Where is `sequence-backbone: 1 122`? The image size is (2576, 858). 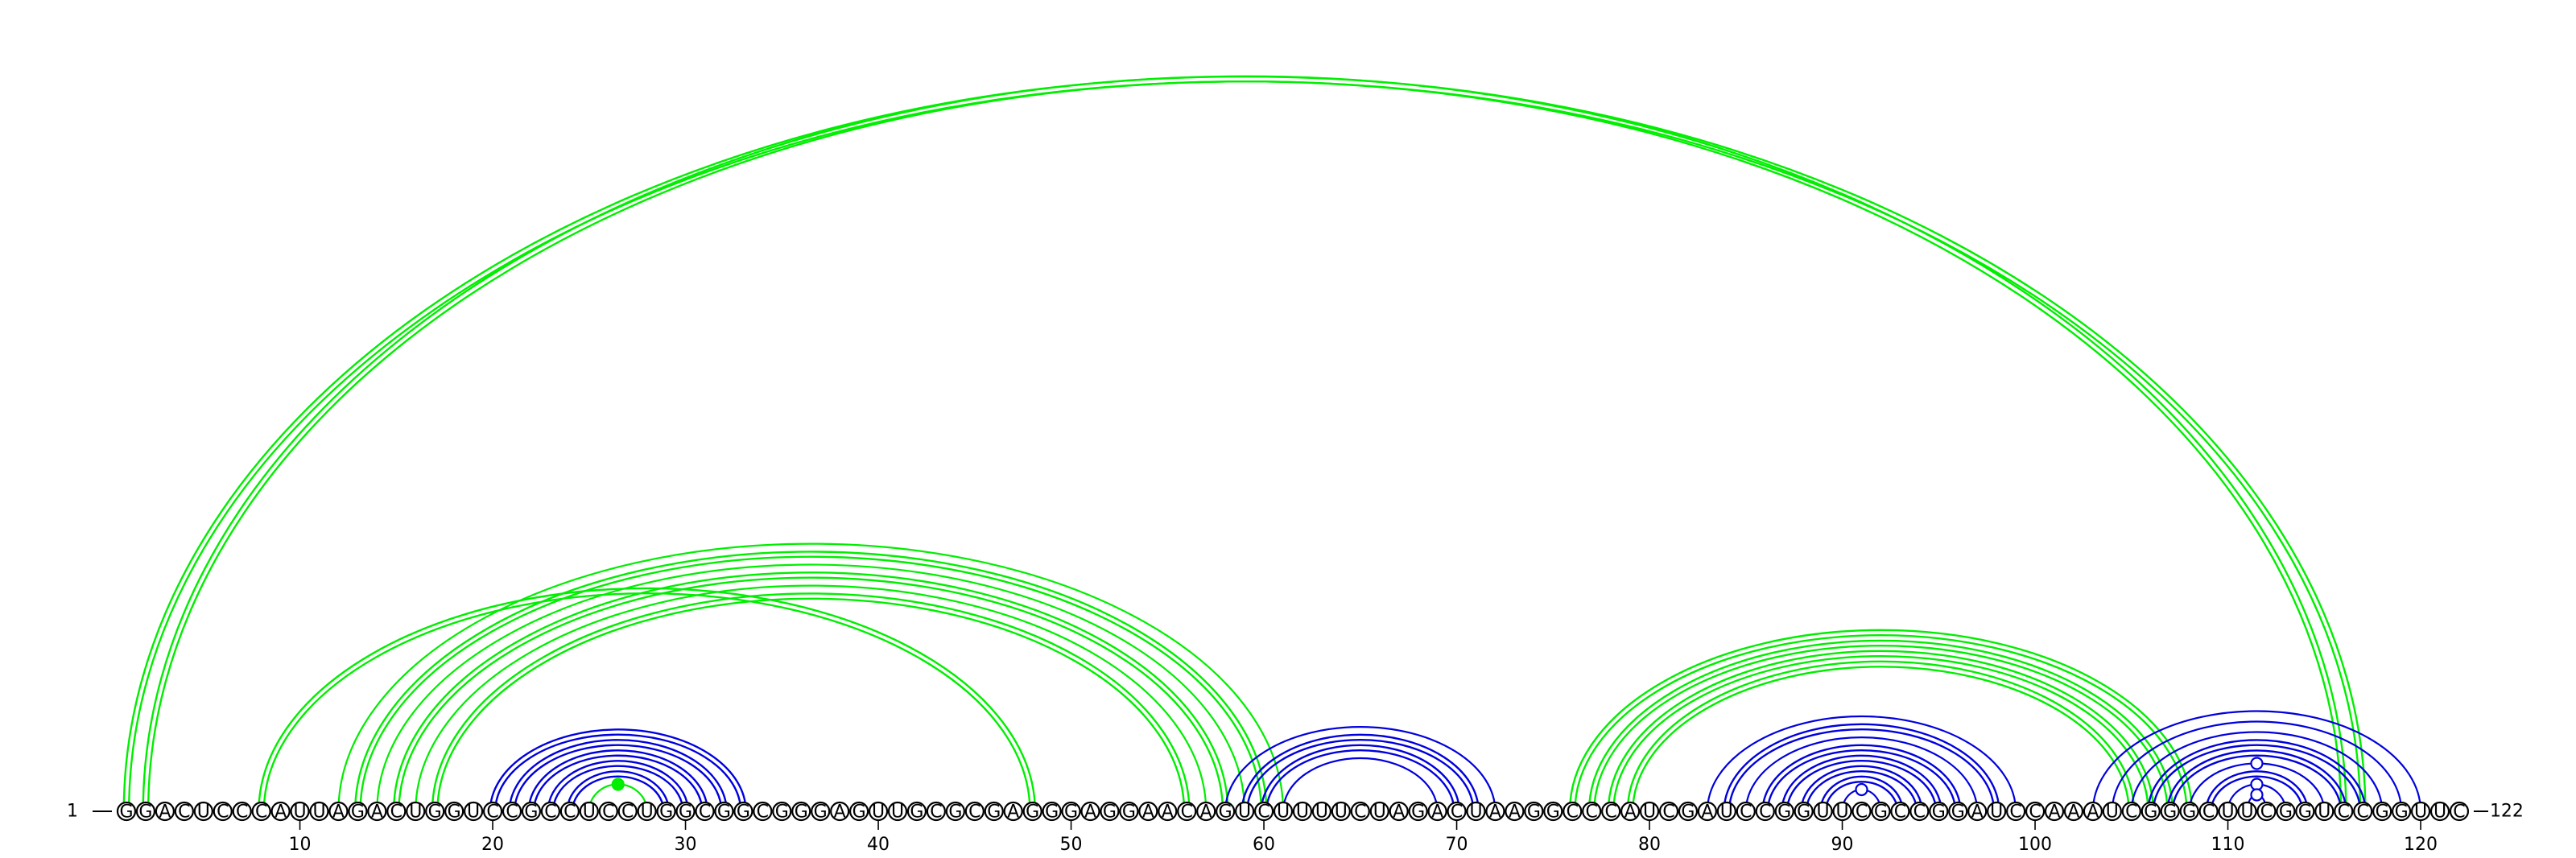 sequence-backbone: 1 122 is located at coordinates (1295, 812).